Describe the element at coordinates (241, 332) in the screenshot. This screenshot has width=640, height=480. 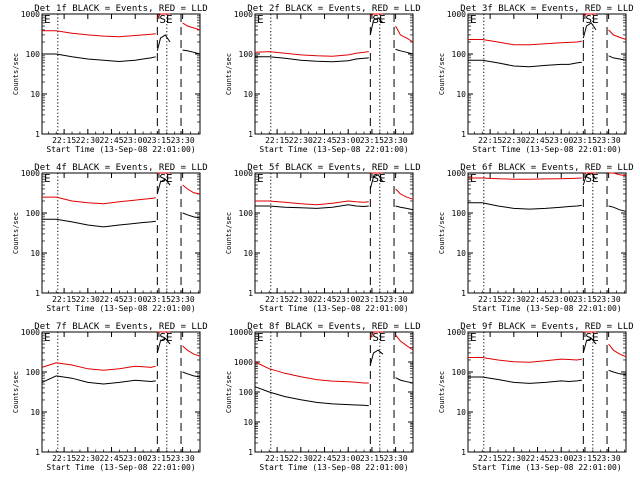
I see `y-tick-label: 10000` at that location.